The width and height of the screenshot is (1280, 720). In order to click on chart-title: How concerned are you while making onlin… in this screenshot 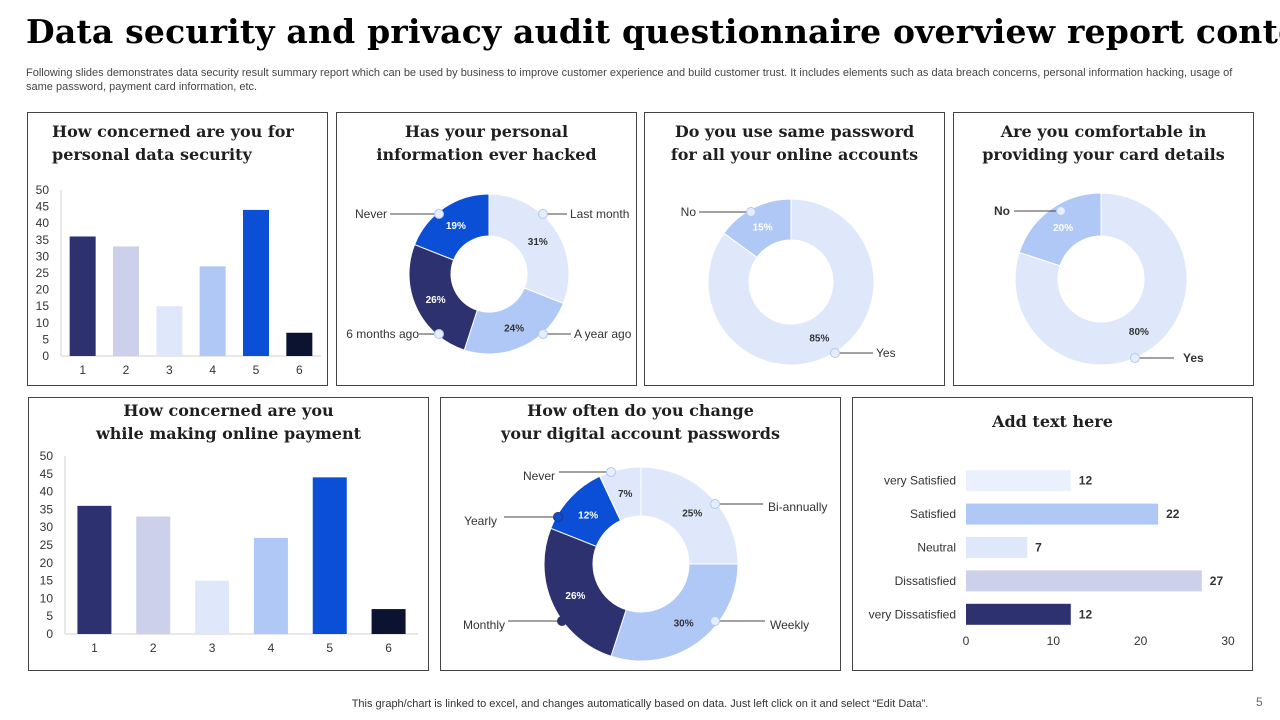, I will do `click(228, 422)`.